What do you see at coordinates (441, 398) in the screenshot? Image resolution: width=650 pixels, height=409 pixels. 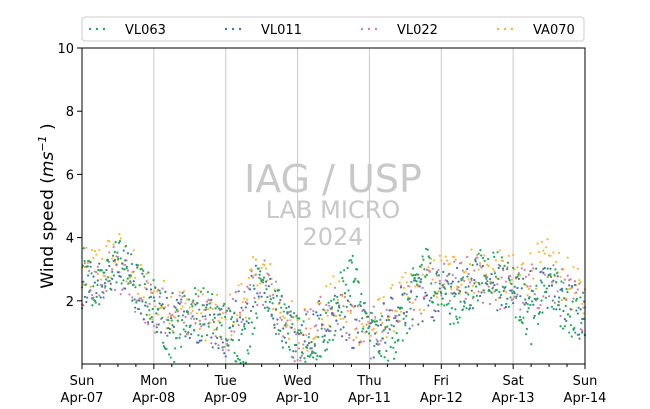 I see `x-tick-label-date: Apr-12` at bounding box center [441, 398].